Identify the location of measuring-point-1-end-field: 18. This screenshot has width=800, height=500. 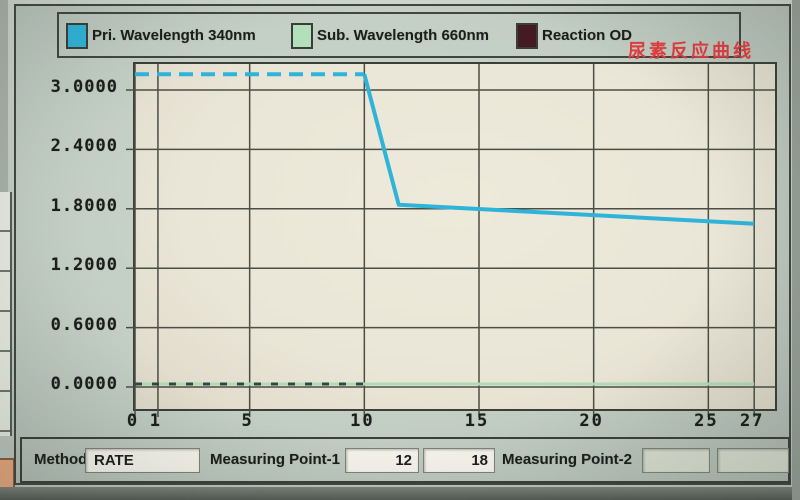
(459, 460).